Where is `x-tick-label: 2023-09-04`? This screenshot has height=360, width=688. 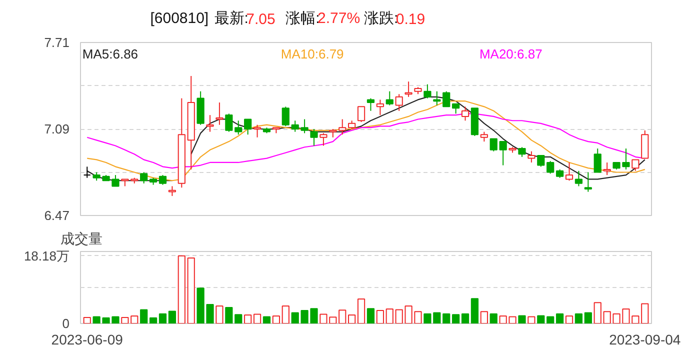 x-tick-label: 2023-09-04 is located at coordinates (645, 340).